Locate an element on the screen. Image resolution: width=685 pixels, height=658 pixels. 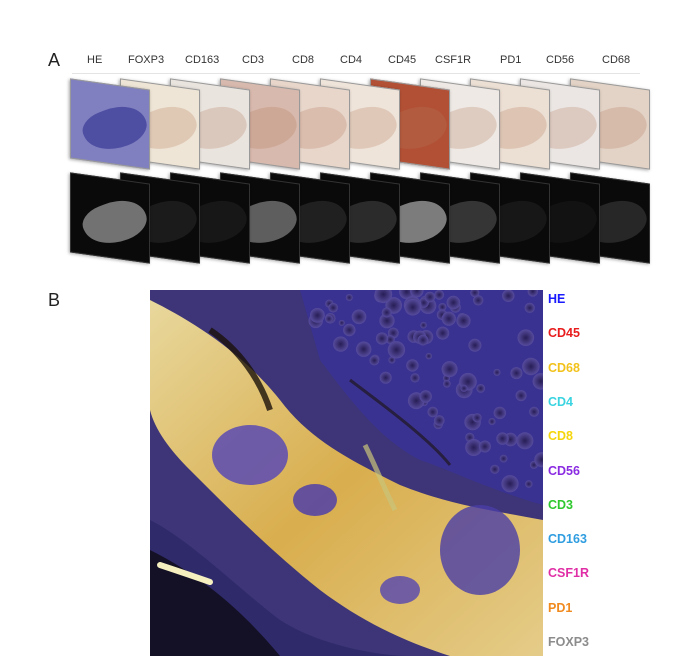
marker-label-foxp3: FOXP3 is located at coordinates (146, 60).